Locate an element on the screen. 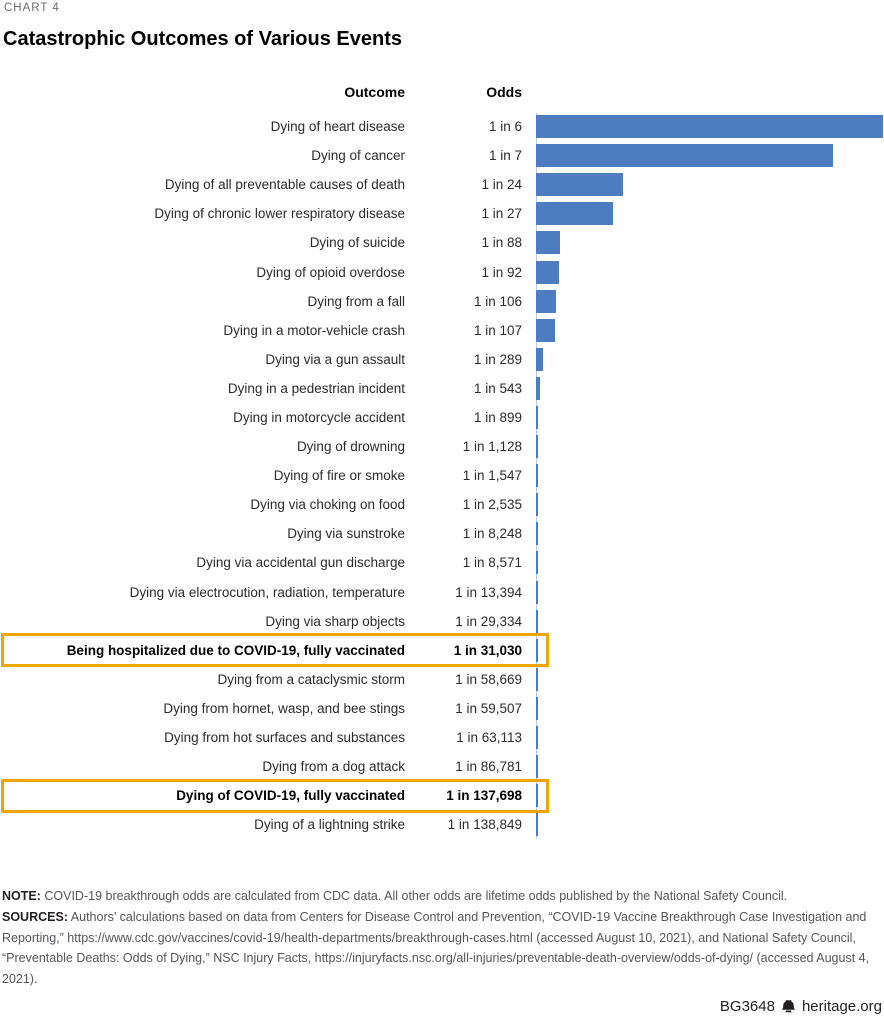 The width and height of the screenshot is (884, 1021). table-row: Dying from a dog attack 1 in 86,781 is located at coordinates (442, 766).